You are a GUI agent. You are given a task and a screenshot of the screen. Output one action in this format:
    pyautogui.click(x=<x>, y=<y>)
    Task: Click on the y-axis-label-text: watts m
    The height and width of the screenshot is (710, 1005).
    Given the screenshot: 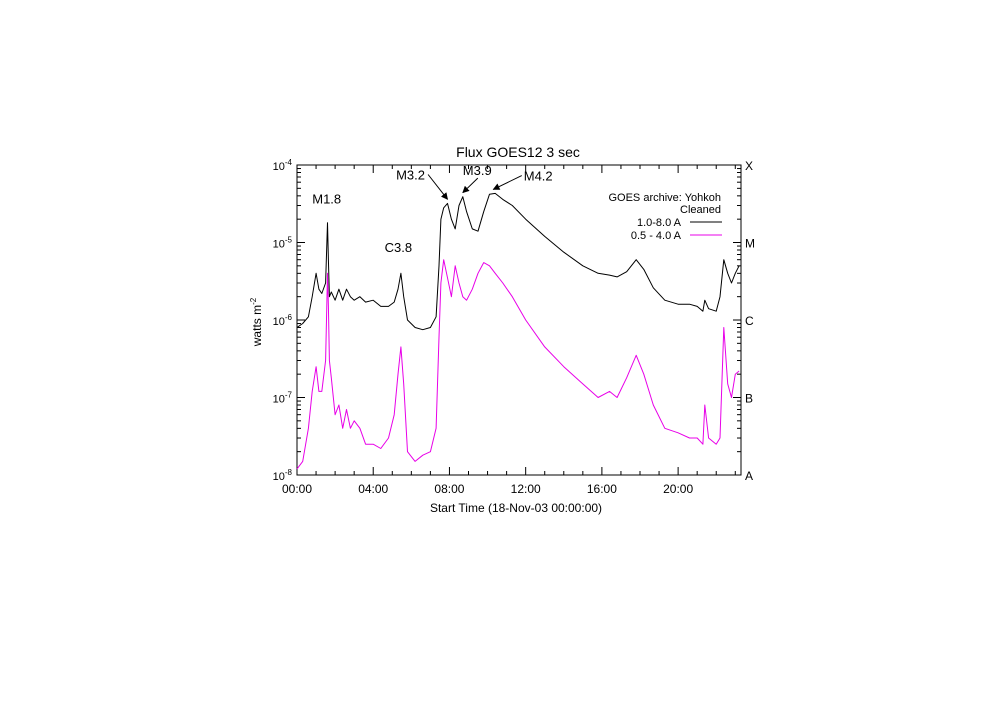 What is the action you would take?
    pyautogui.click(x=257, y=326)
    